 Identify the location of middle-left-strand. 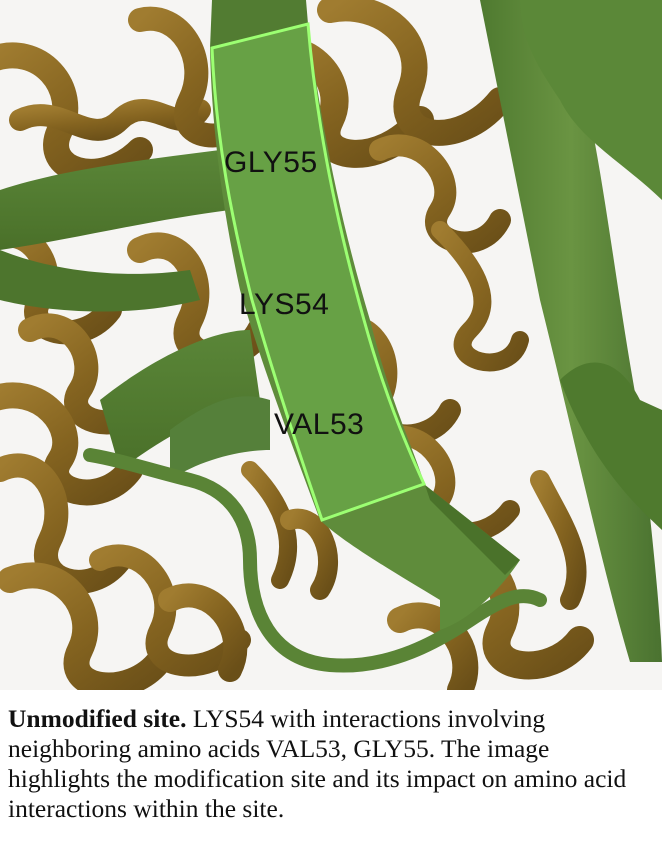
(180, 400).